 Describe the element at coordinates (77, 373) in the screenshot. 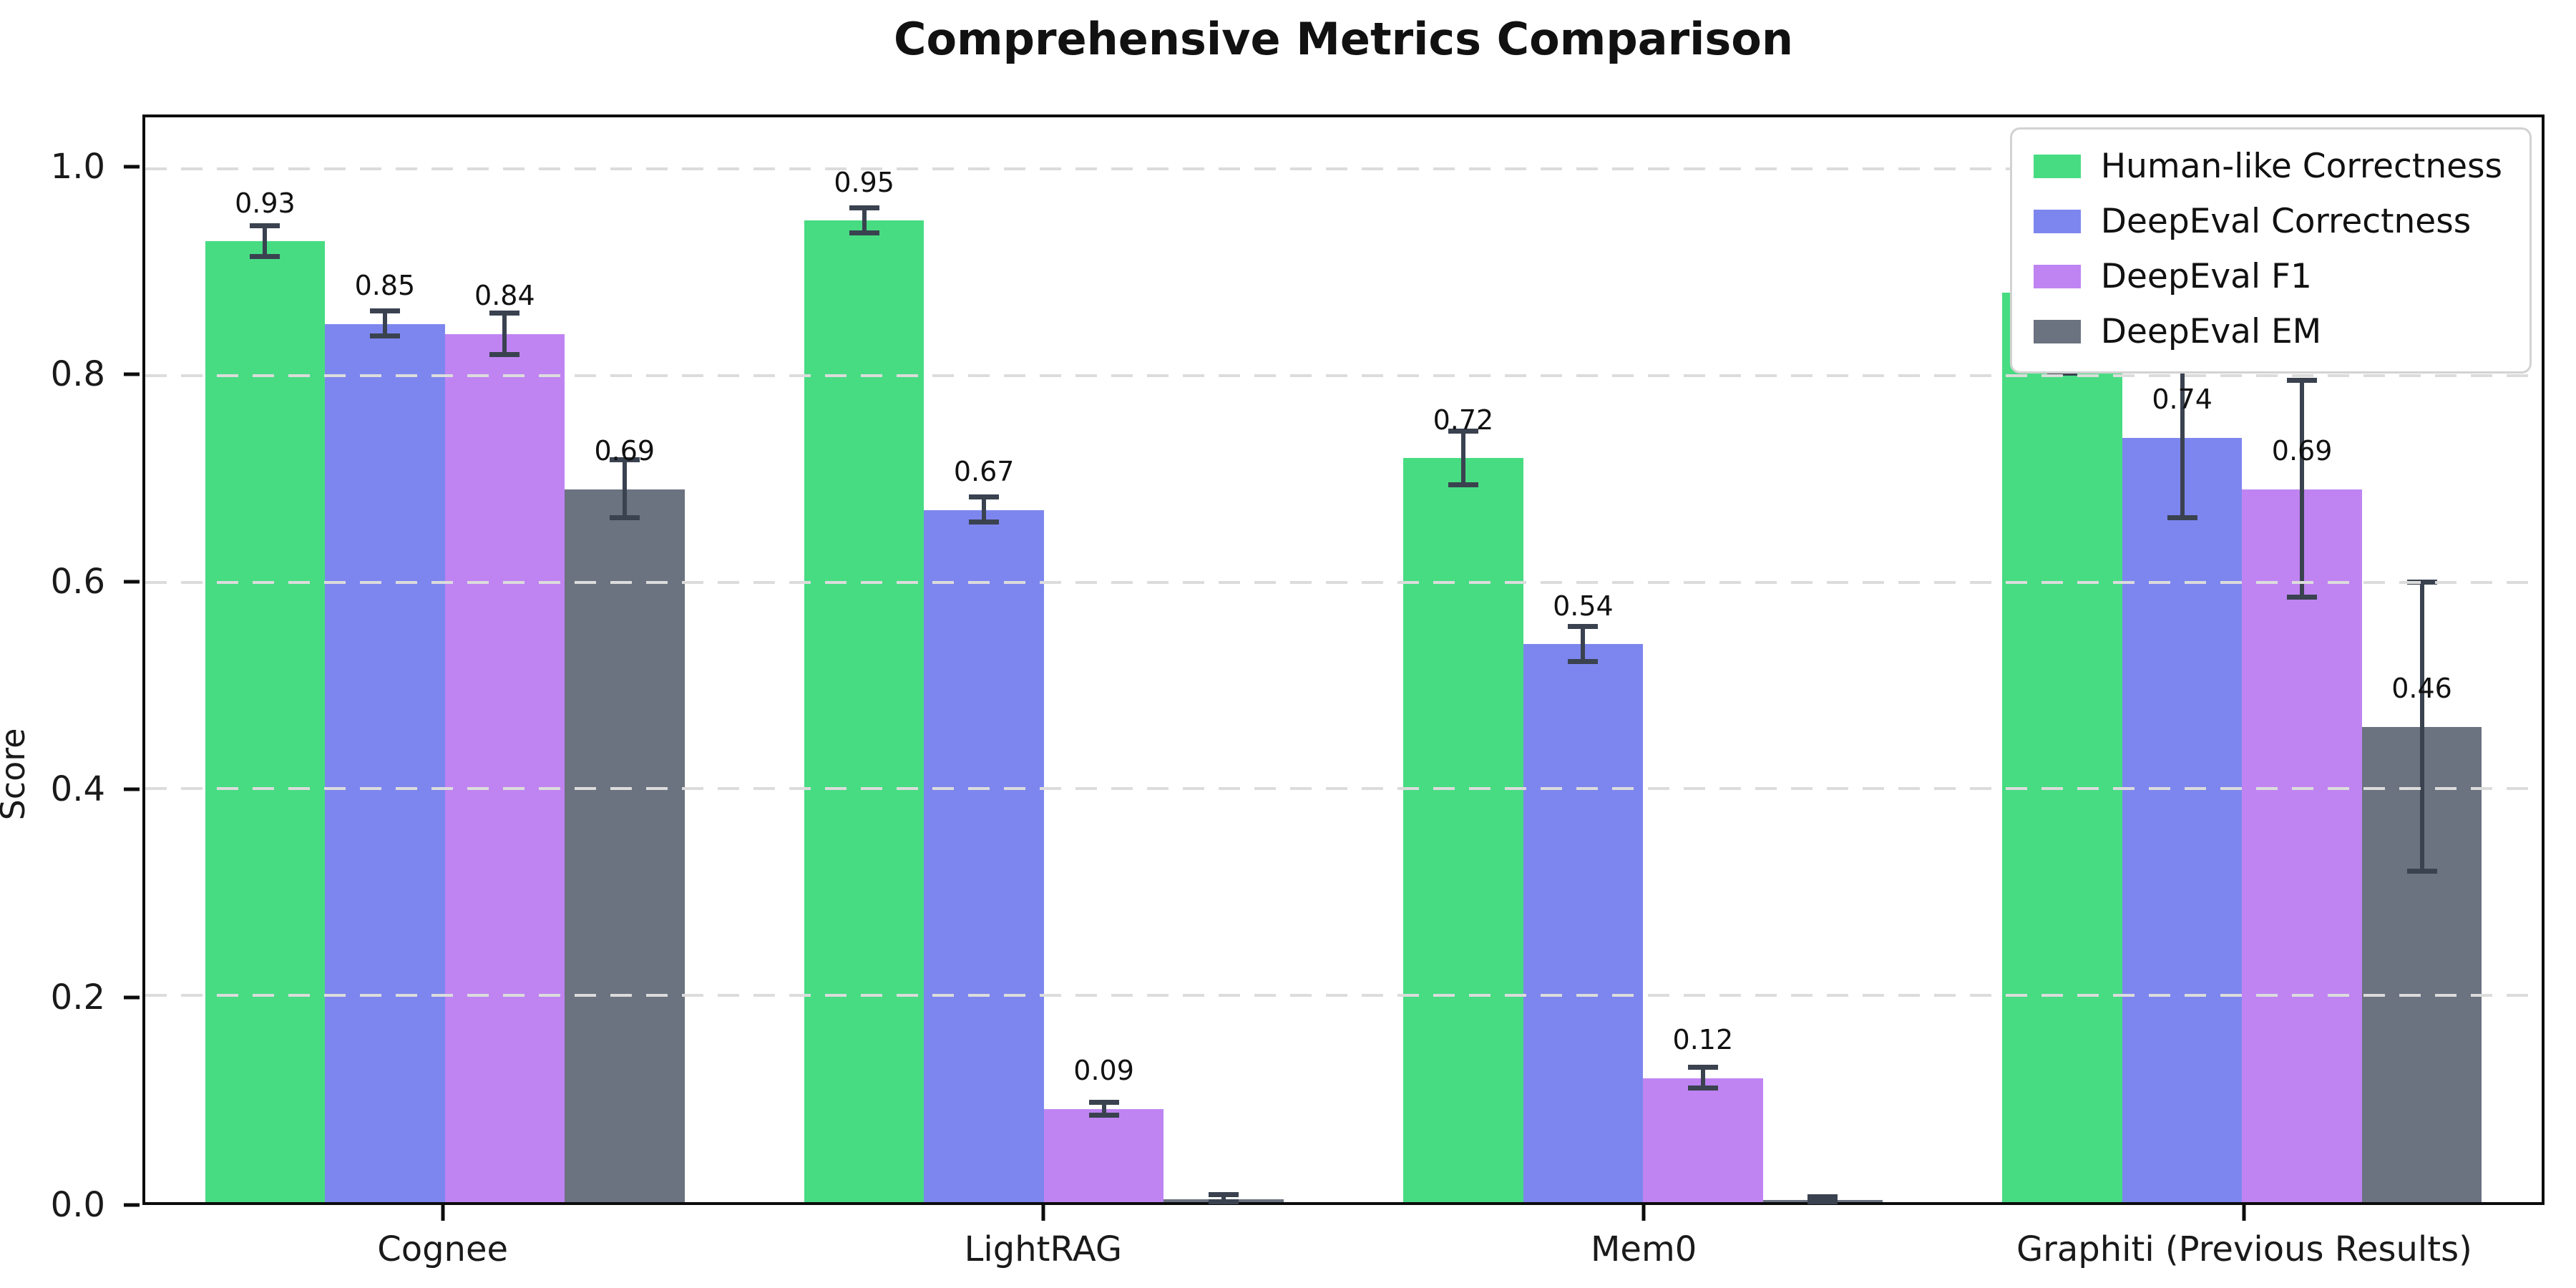

I see `y-tick-label: 0.8` at that location.